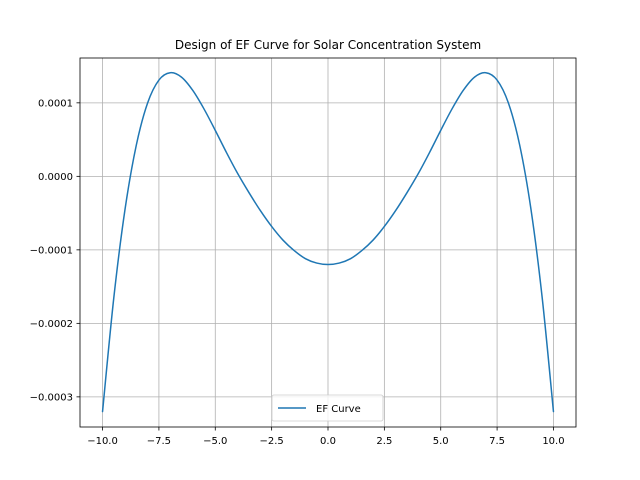 This screenshot has width=640, height=480. I want to click on x-axis: −10.0 −7.5 −5.0 −2.5 0.0 2.5 5.0 7.5 10.0, so click(326, 437).